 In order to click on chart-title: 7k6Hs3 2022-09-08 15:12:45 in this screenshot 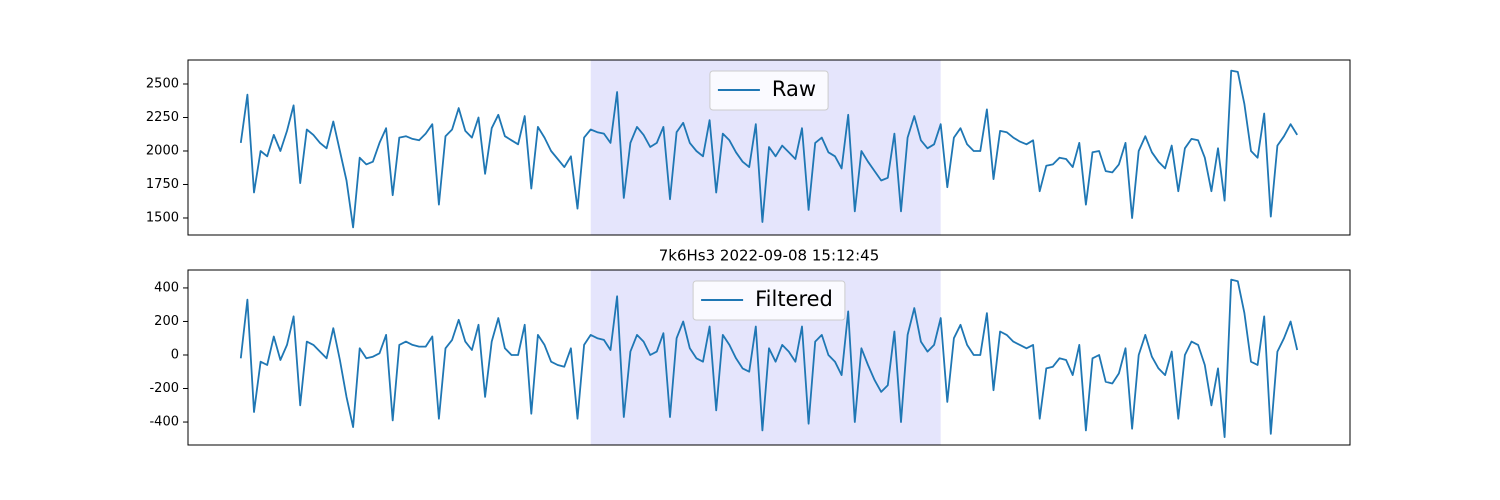, I will do `click(769, 256)`.